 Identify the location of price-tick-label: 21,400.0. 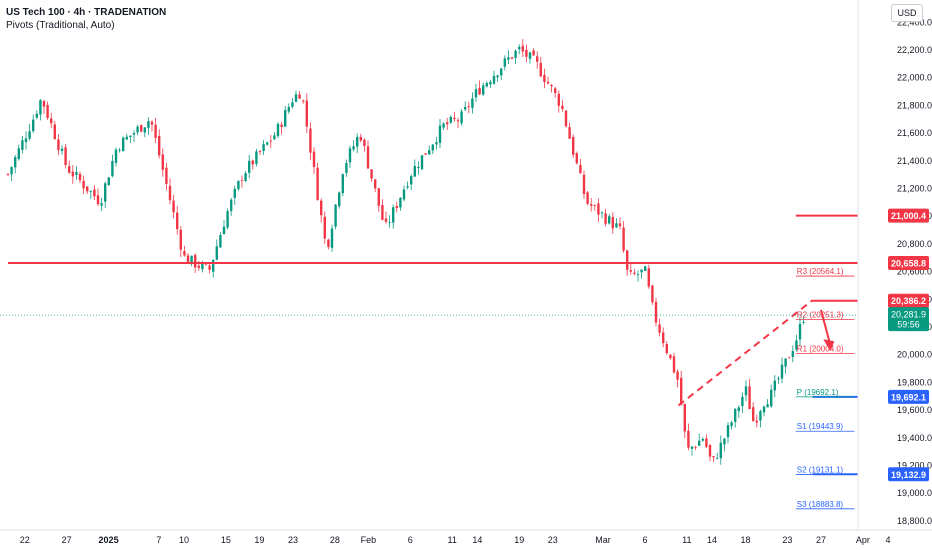
(914, 161).